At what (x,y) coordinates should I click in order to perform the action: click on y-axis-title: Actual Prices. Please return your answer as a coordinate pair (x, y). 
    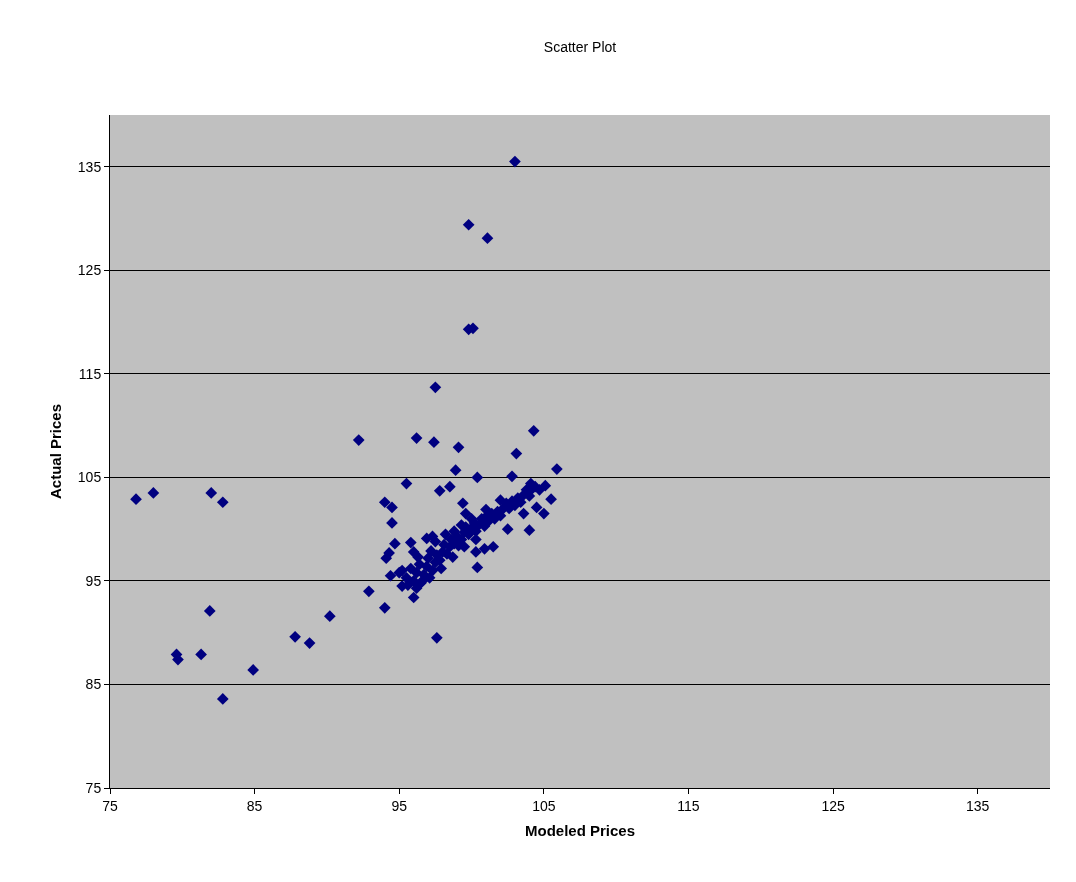
    Looking at the image, I should click on (56, 451).